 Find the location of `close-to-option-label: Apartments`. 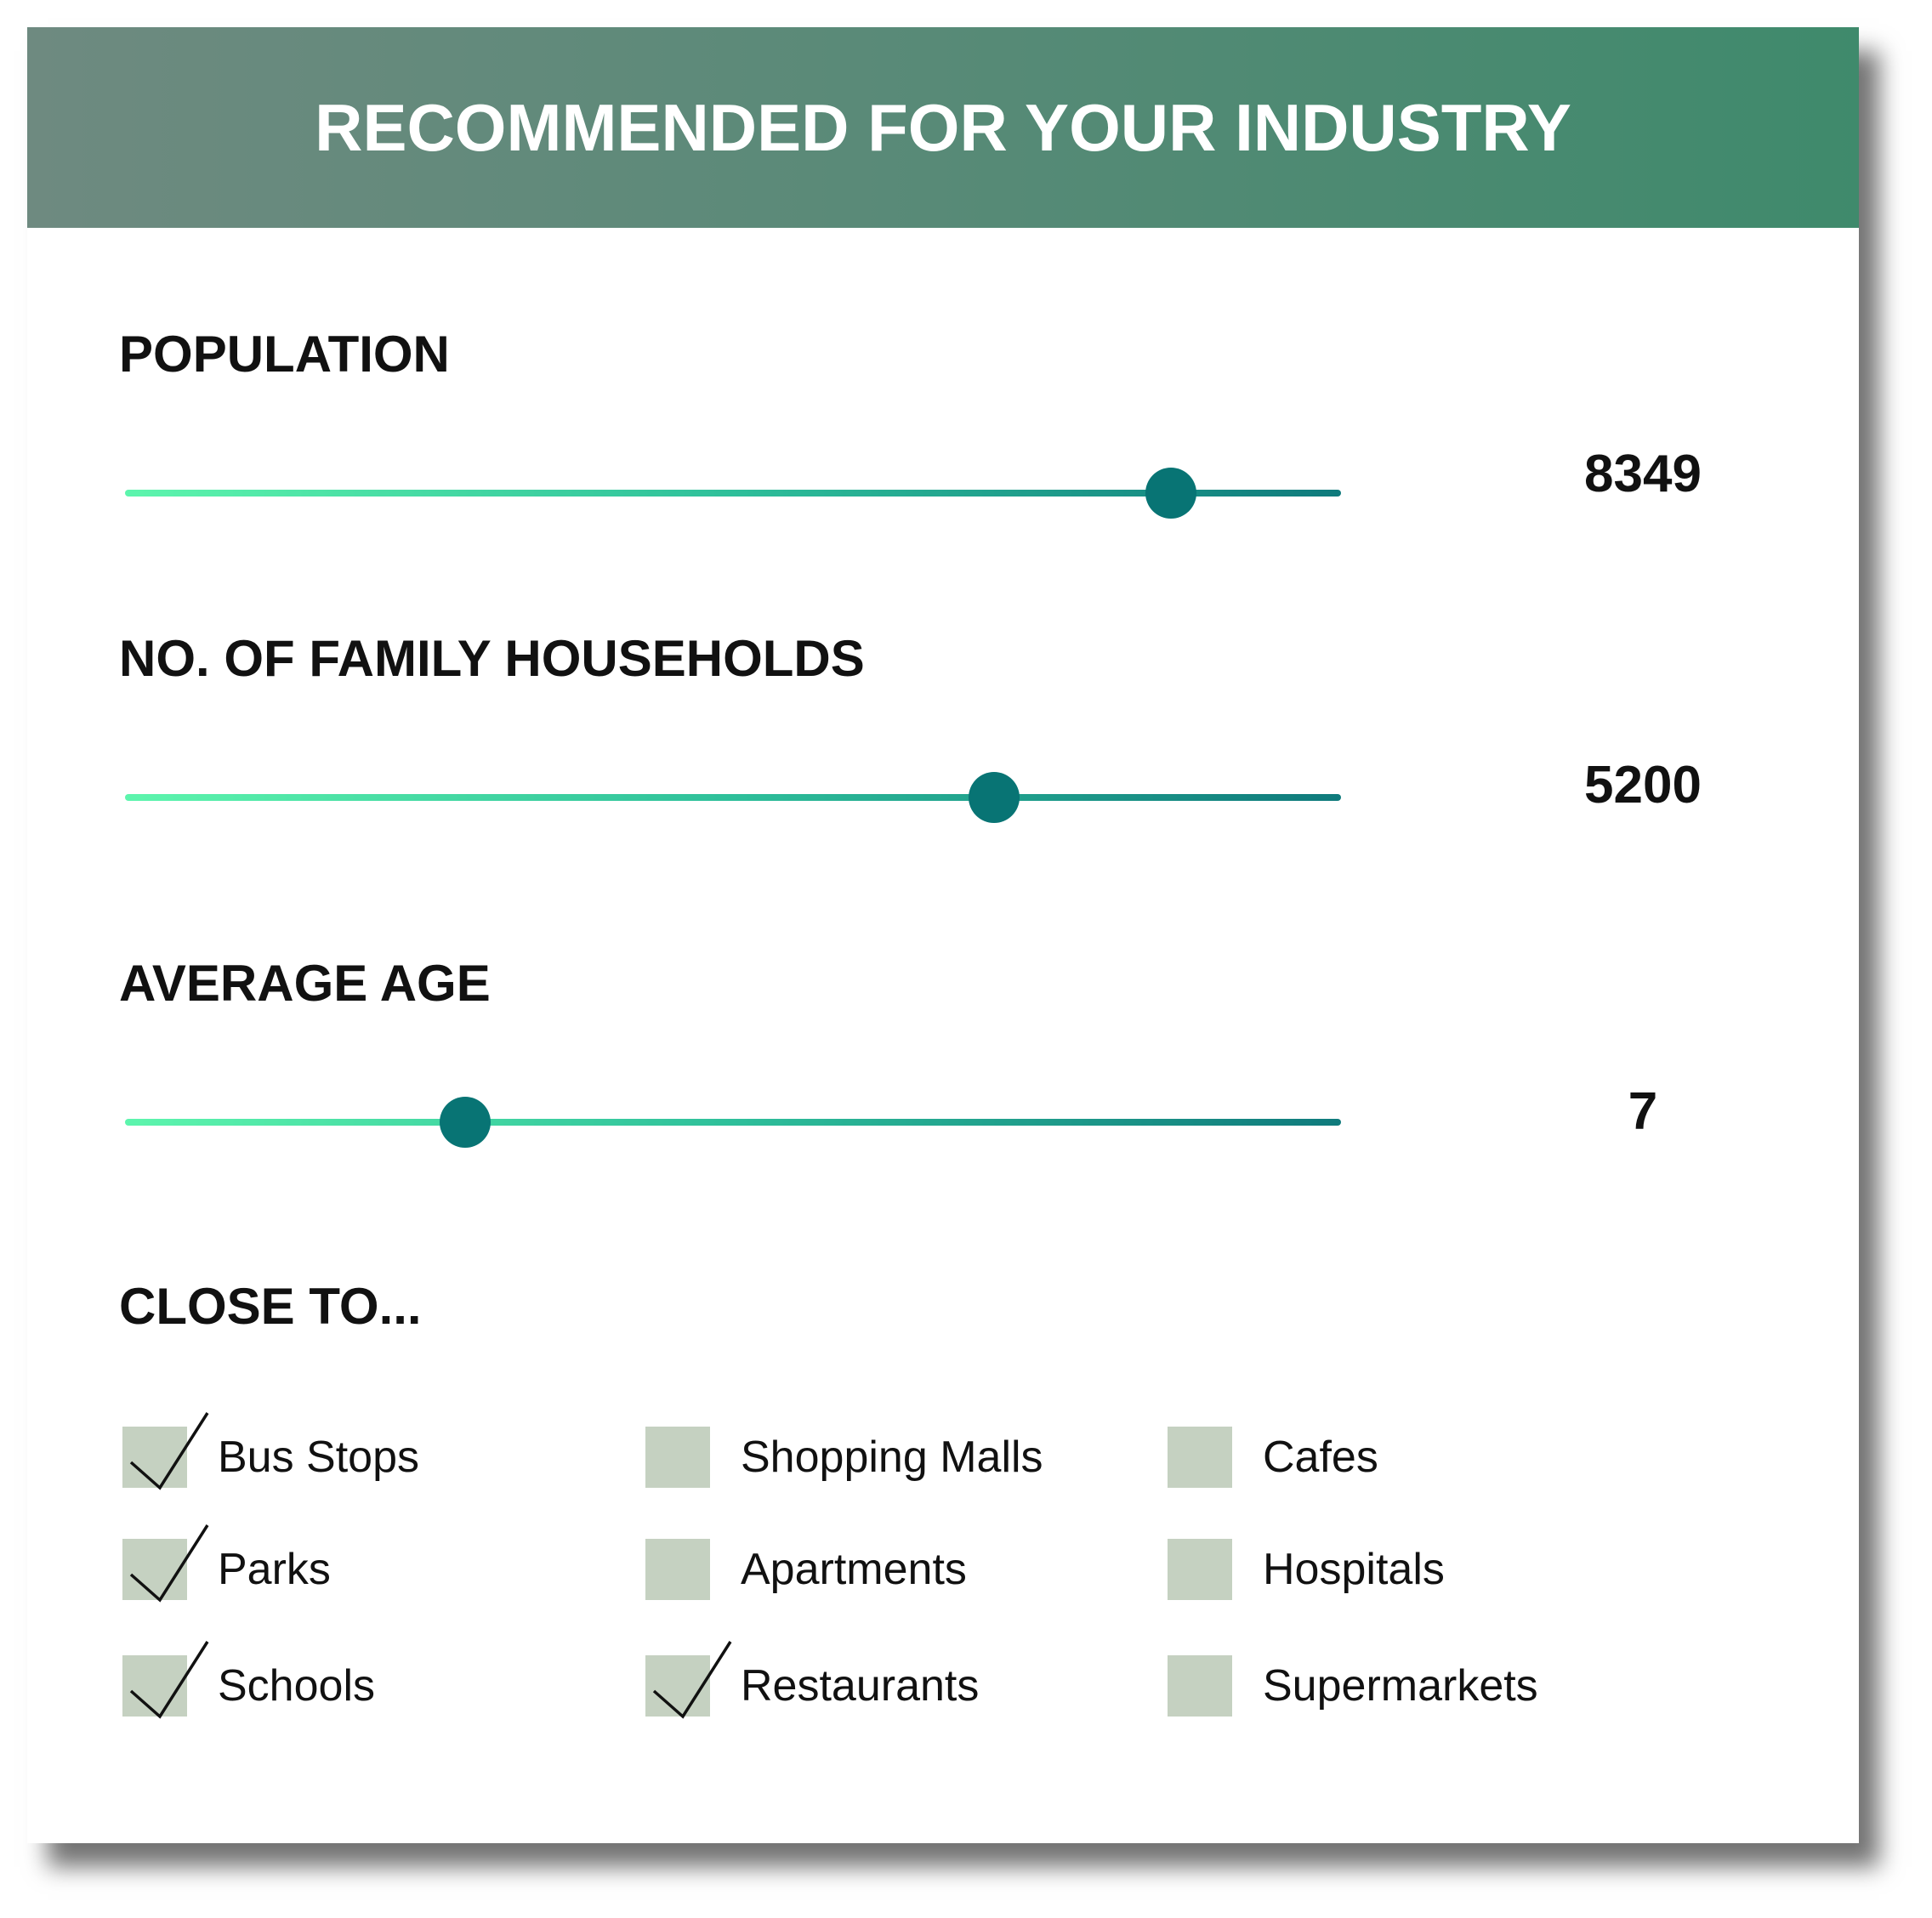

close-to-option-label: Apartments is located at coordinates (854, 1569).